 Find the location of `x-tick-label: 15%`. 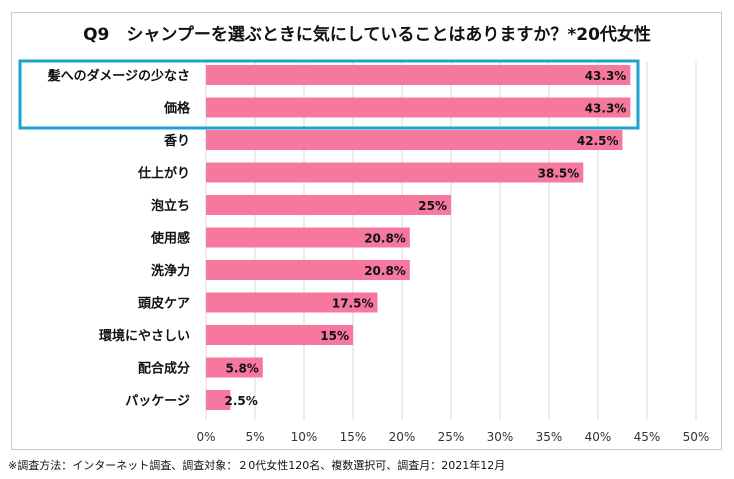

x-tick-label: 15% is located at coordinates (353, 437).